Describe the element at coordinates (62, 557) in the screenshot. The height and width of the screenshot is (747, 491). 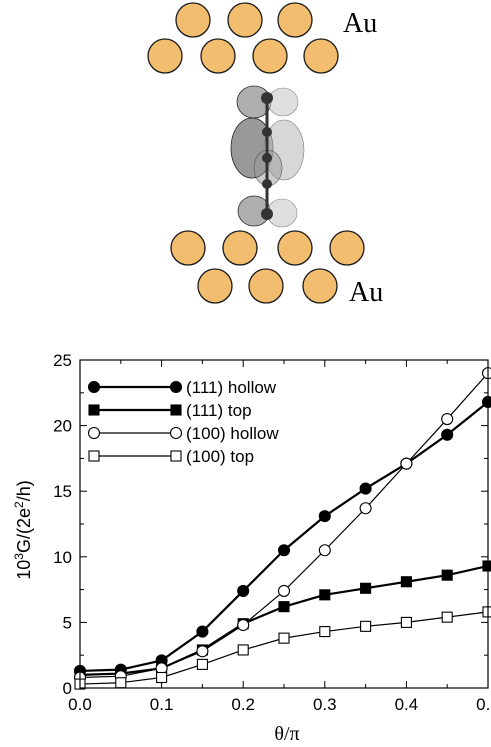
I see `y-tick-label: 10` at that location.